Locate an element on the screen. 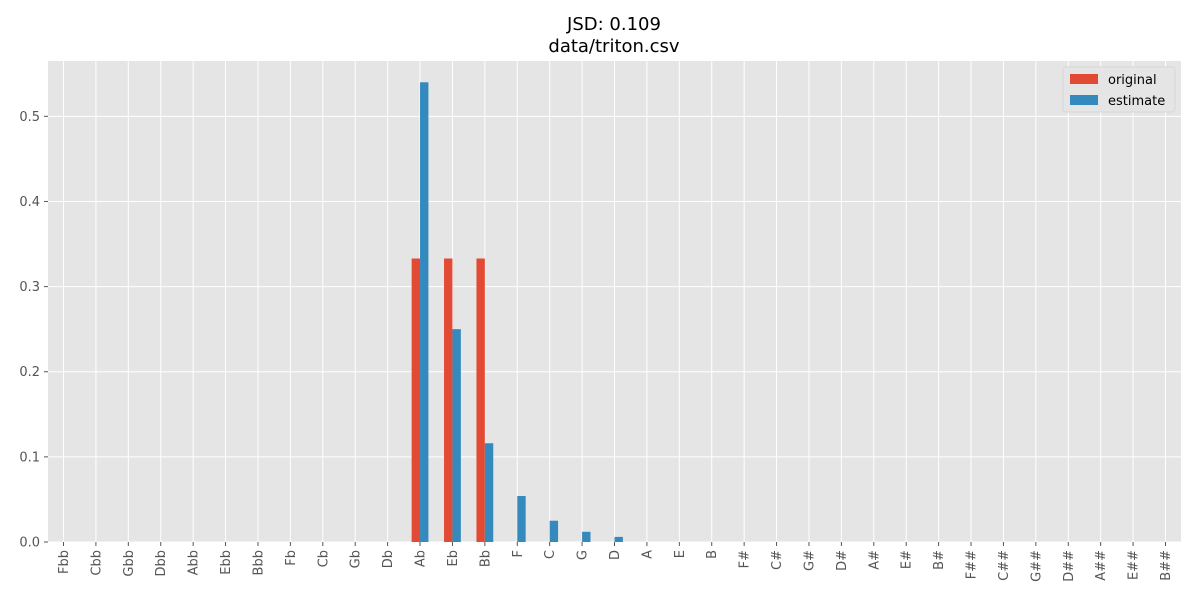 The height and width of the screenshot is (600, 1200). x-tick-label: Ab is located at coordinates (421, 558).